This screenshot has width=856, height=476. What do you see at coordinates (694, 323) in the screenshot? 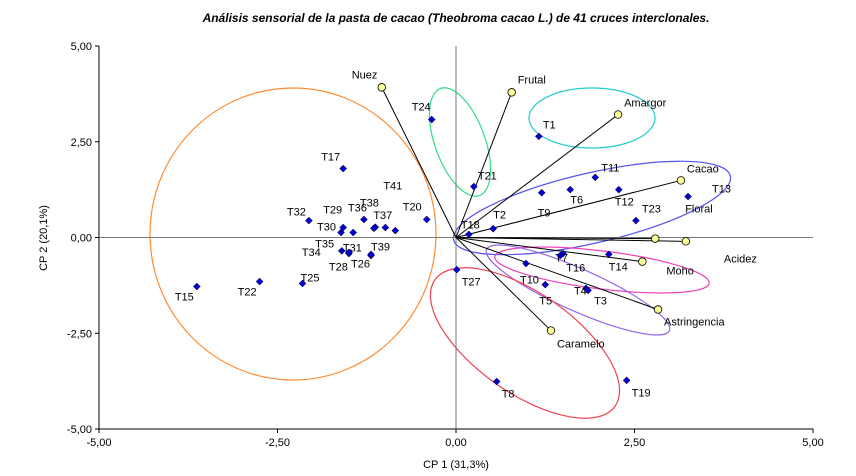
I see `variable-label: Astringencia` at bounding box center [694, 323].